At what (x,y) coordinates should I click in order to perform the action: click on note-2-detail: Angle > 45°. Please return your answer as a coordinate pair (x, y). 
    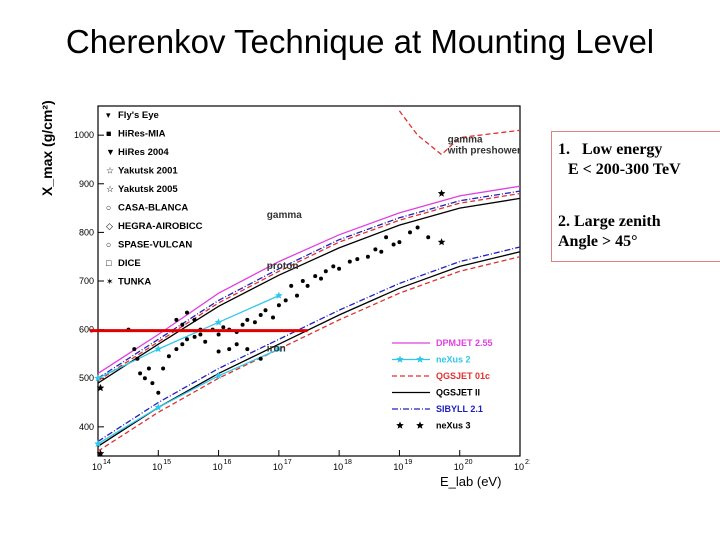
    Looking at the image, I should click on (598, 241).